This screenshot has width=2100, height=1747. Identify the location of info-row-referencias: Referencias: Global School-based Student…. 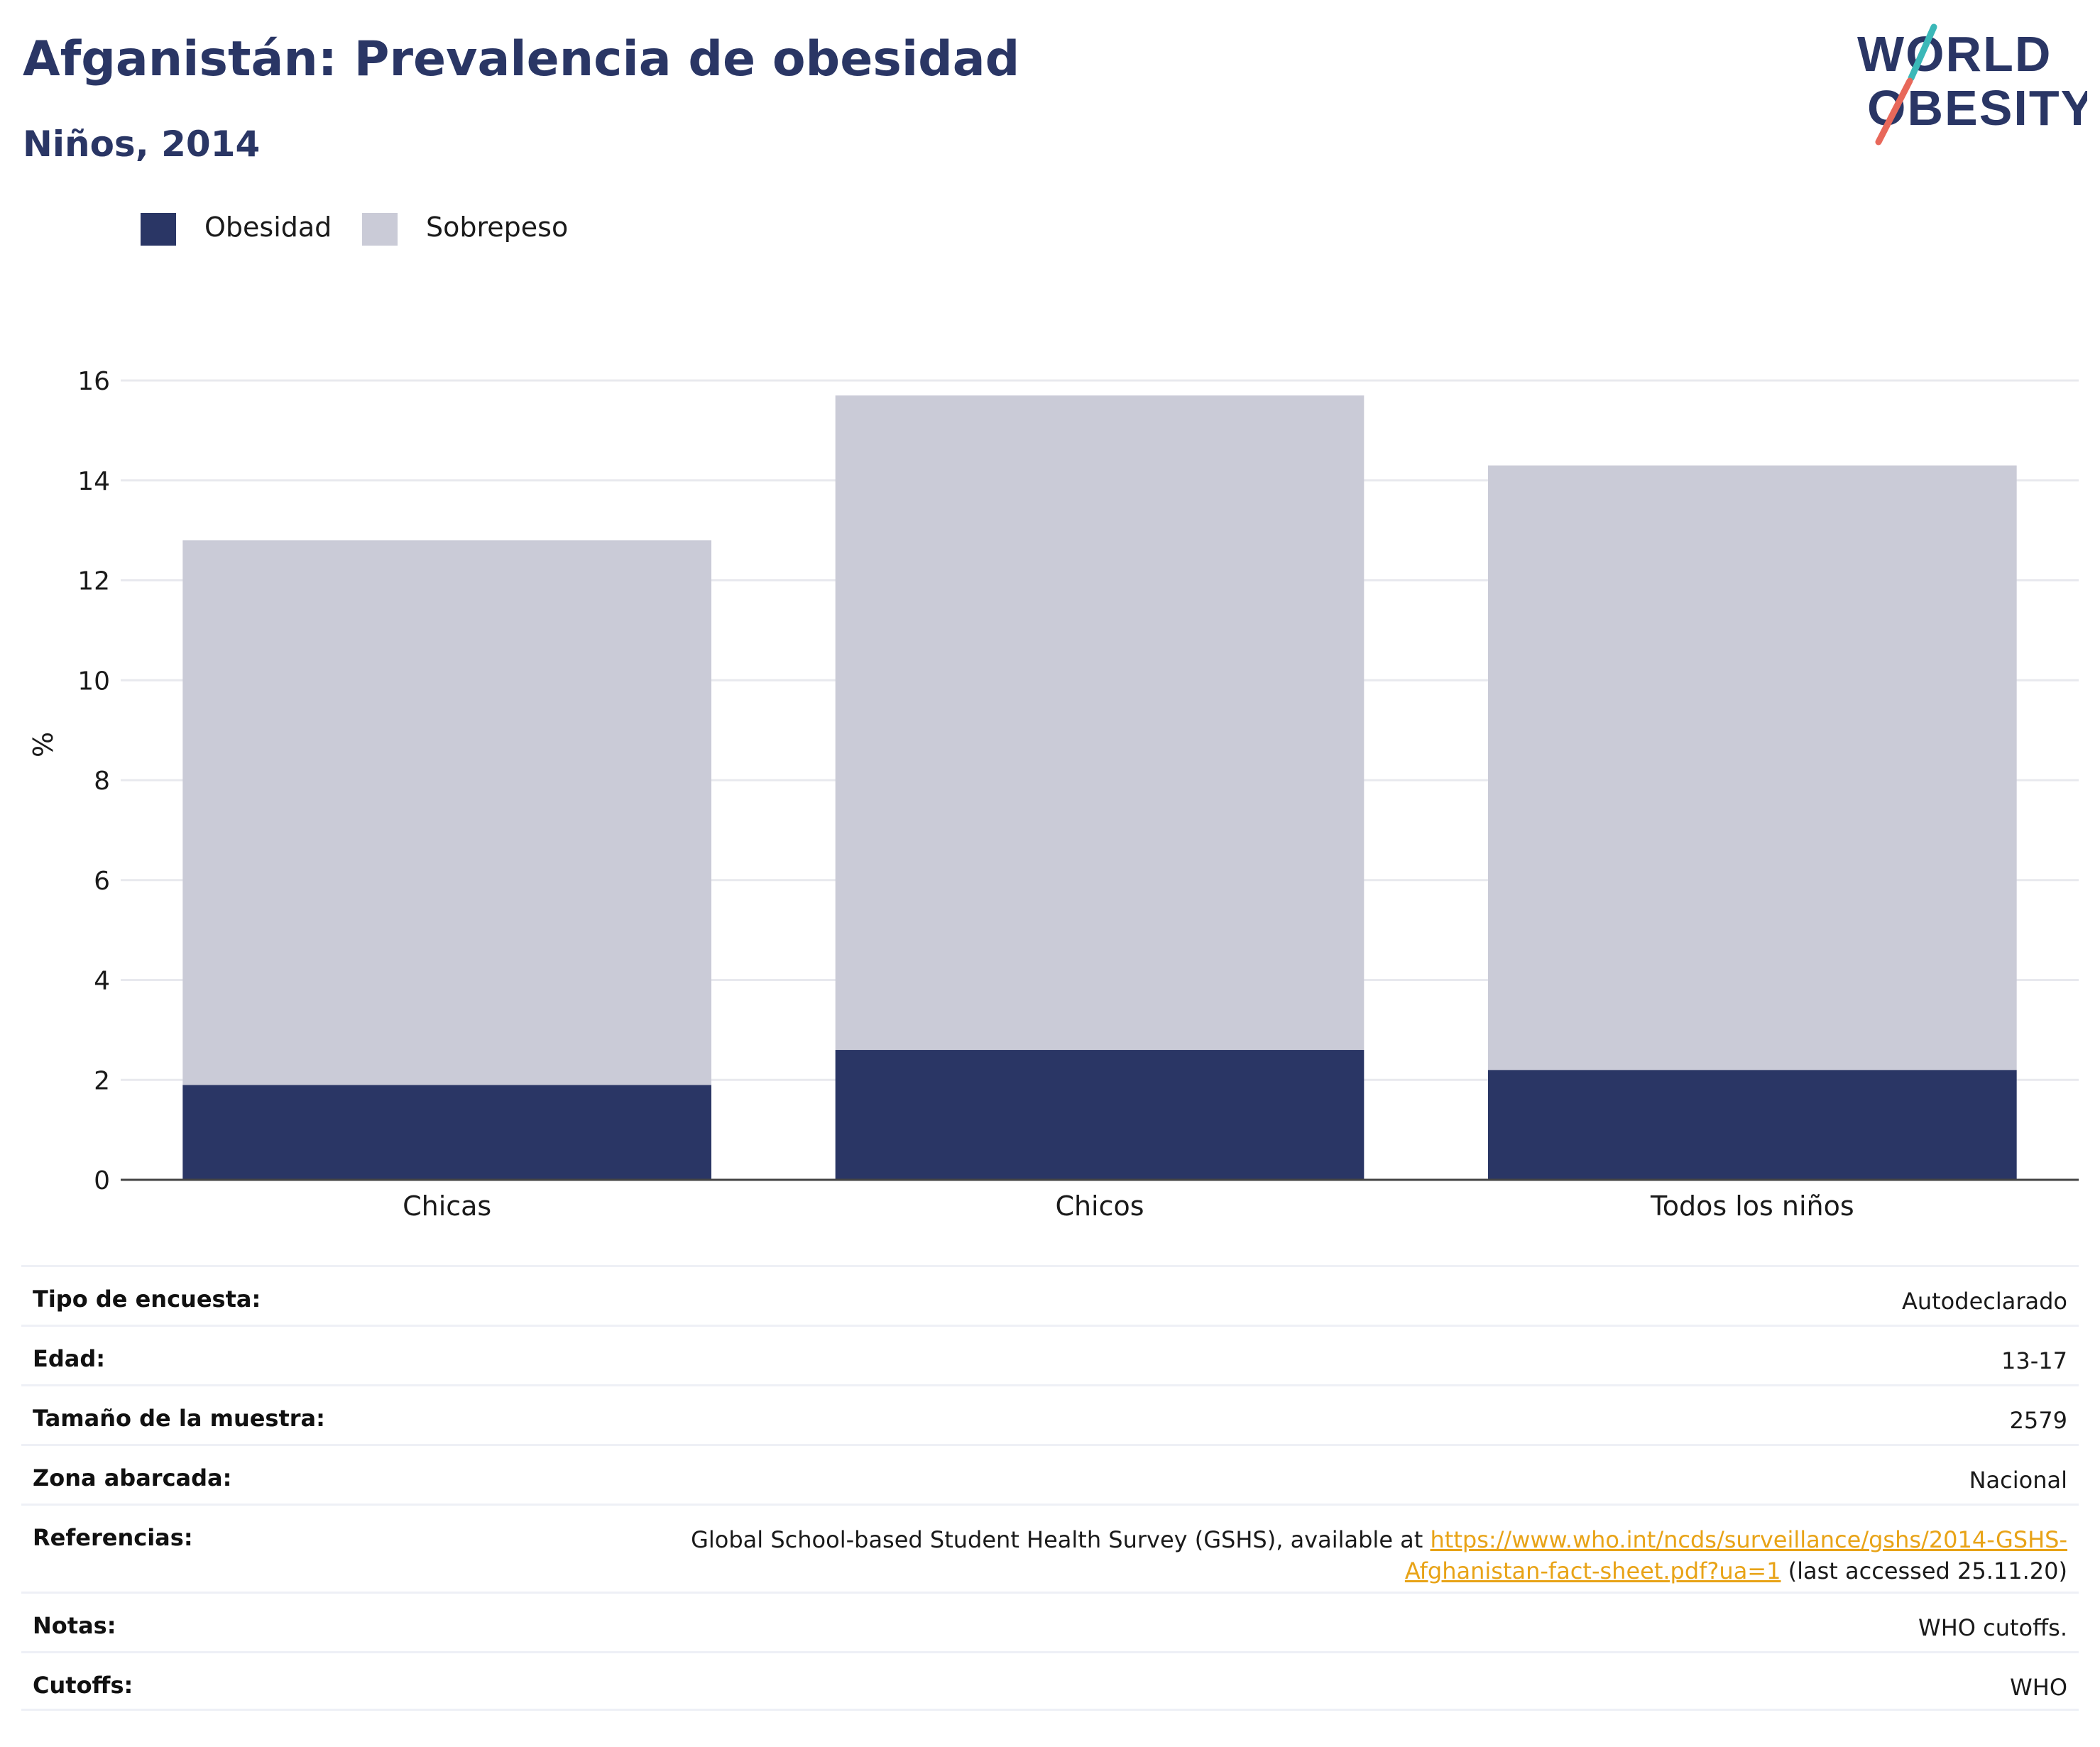
(1050, 1548).